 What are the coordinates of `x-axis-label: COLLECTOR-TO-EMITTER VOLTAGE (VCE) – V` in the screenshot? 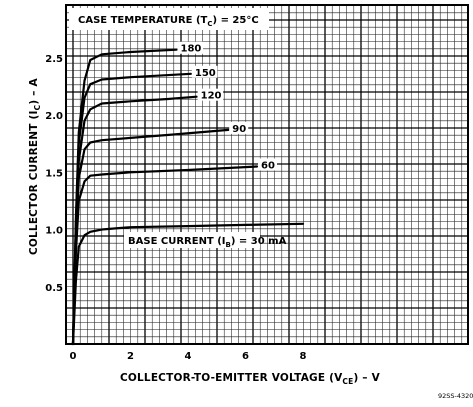 It's located at (250, 379).